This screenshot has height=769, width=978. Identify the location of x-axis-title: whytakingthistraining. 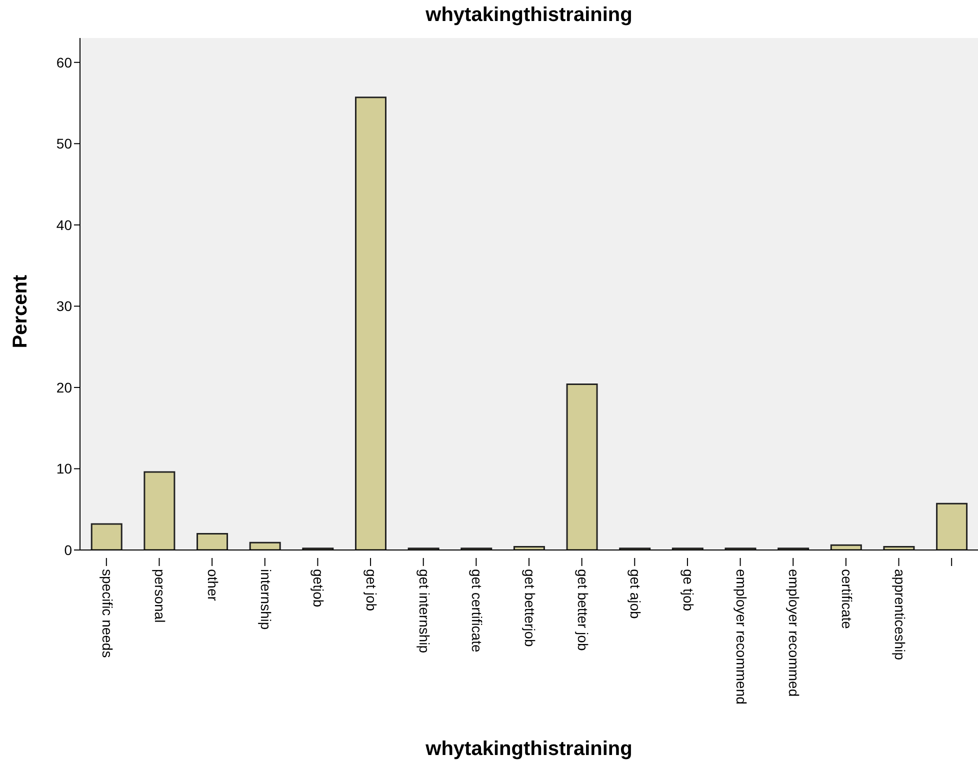
(529, 749).